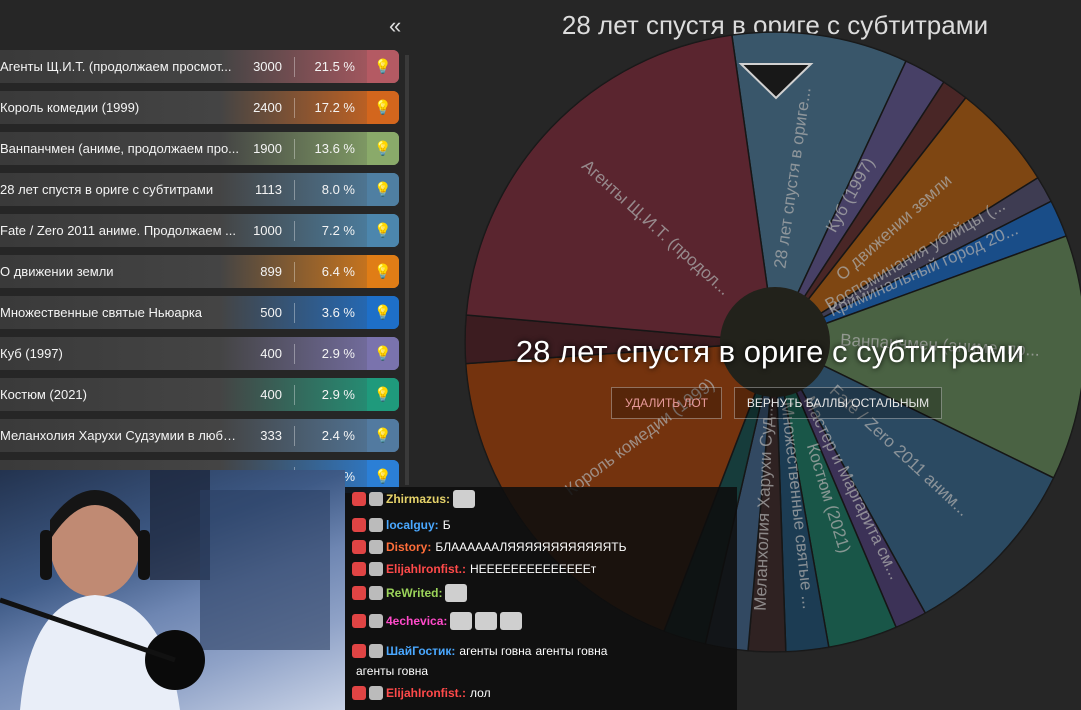 The width and height of the screenshot is (1081, 710). Describe the element at coordinates (338, 435) in the screenshot. I see `lot-percent: 2.4 %` at that location.